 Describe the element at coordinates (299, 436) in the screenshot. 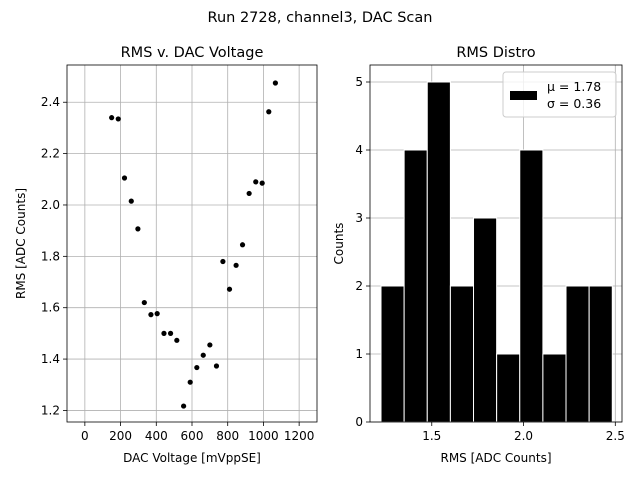

I see `scatter-x-tick-label: 1200` at that location.